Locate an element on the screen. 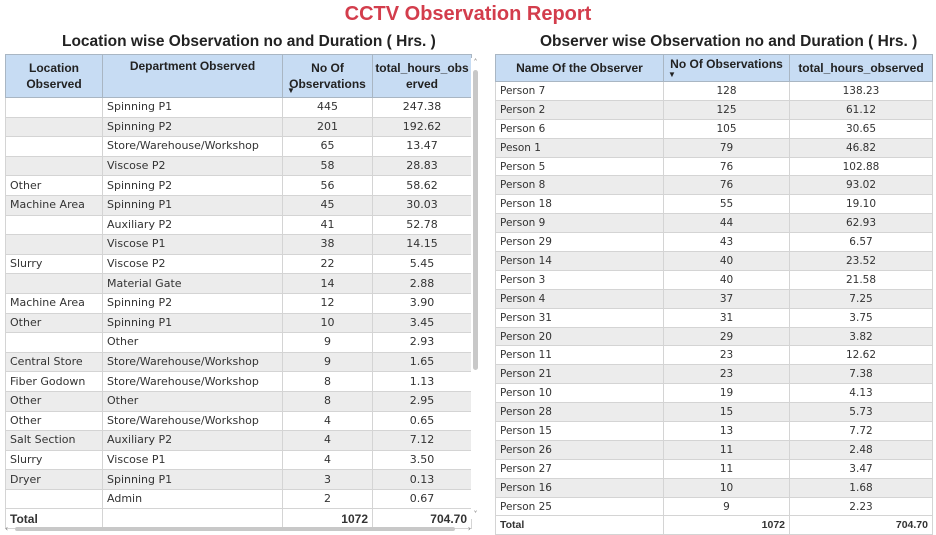  table-row: Person 27 11 3.47 is located at coordinates (714, 468).